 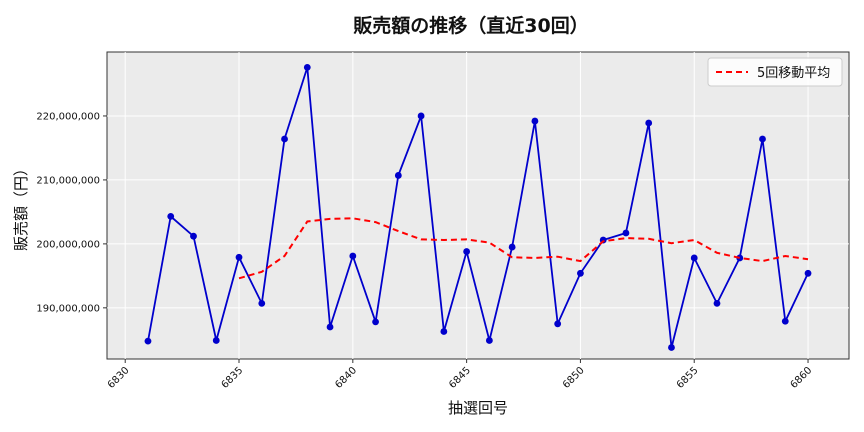 What do you see at coordinates (346, 378) in the screenshot?
I see `x-tick-label: 6840` at bounding box center [346, 378].